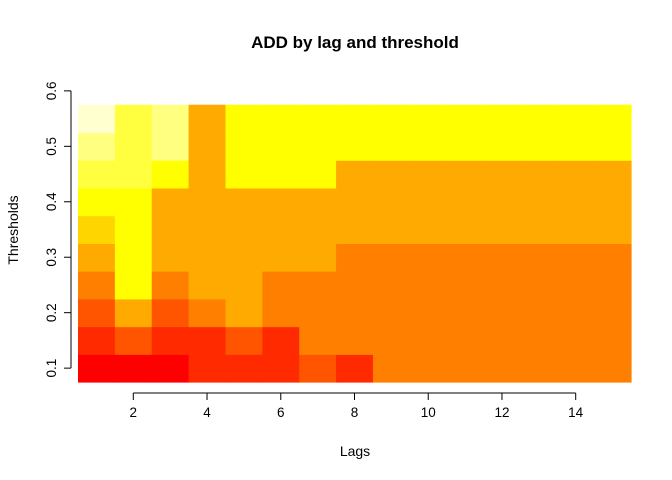 The image size is (672, 480). I want to click on x-tick-label: 6, so click(281, 412).